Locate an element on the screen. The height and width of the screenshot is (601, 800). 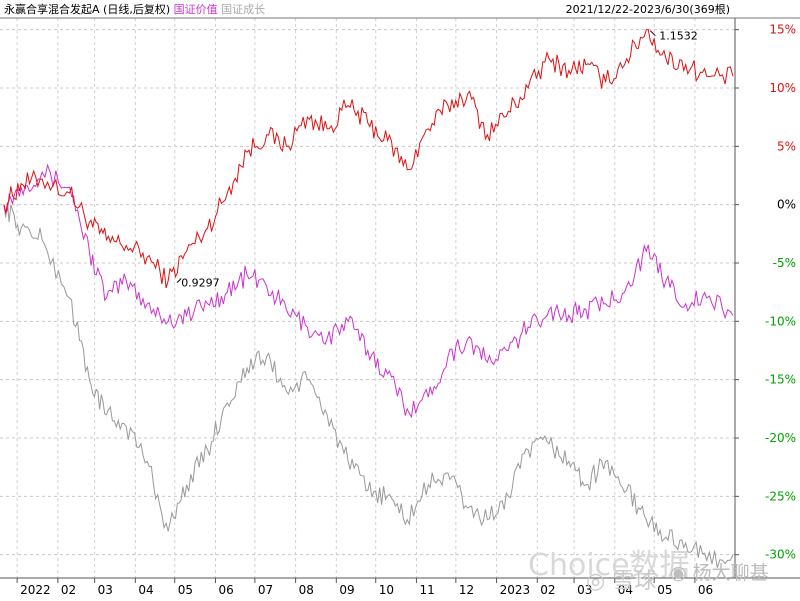
x-tick-label: 07 is located at coordinates (265, 590).